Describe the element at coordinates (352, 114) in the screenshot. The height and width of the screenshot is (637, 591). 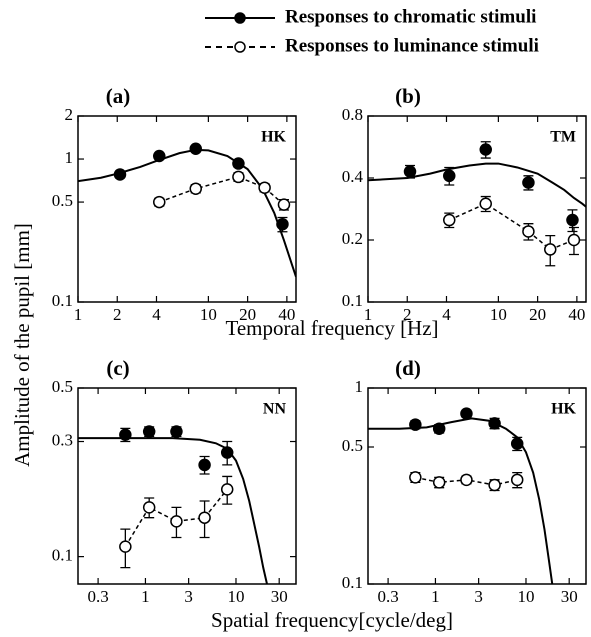
I see `y-tick-label: 0.8` at that location.